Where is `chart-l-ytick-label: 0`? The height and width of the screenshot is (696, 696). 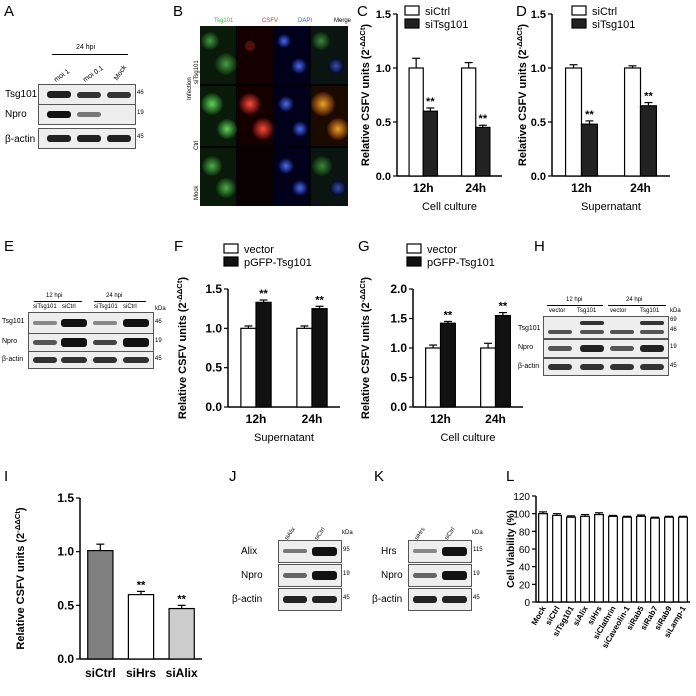 chart-l-ytick-label: 0 is located at coordinates (527, 603).